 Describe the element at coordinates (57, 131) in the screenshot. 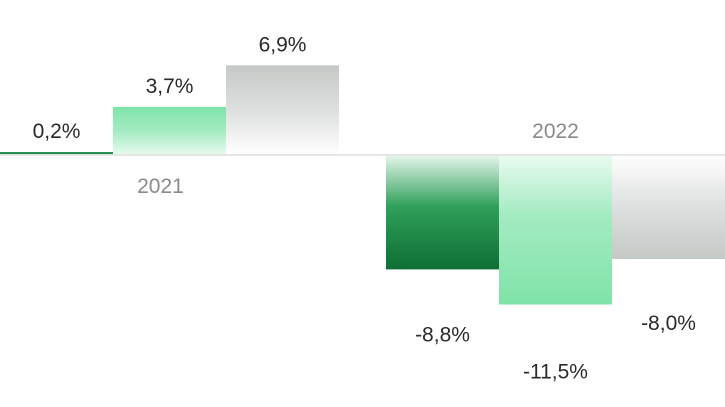

I see `data-label-2021-series-1: 0,2%` at that location.